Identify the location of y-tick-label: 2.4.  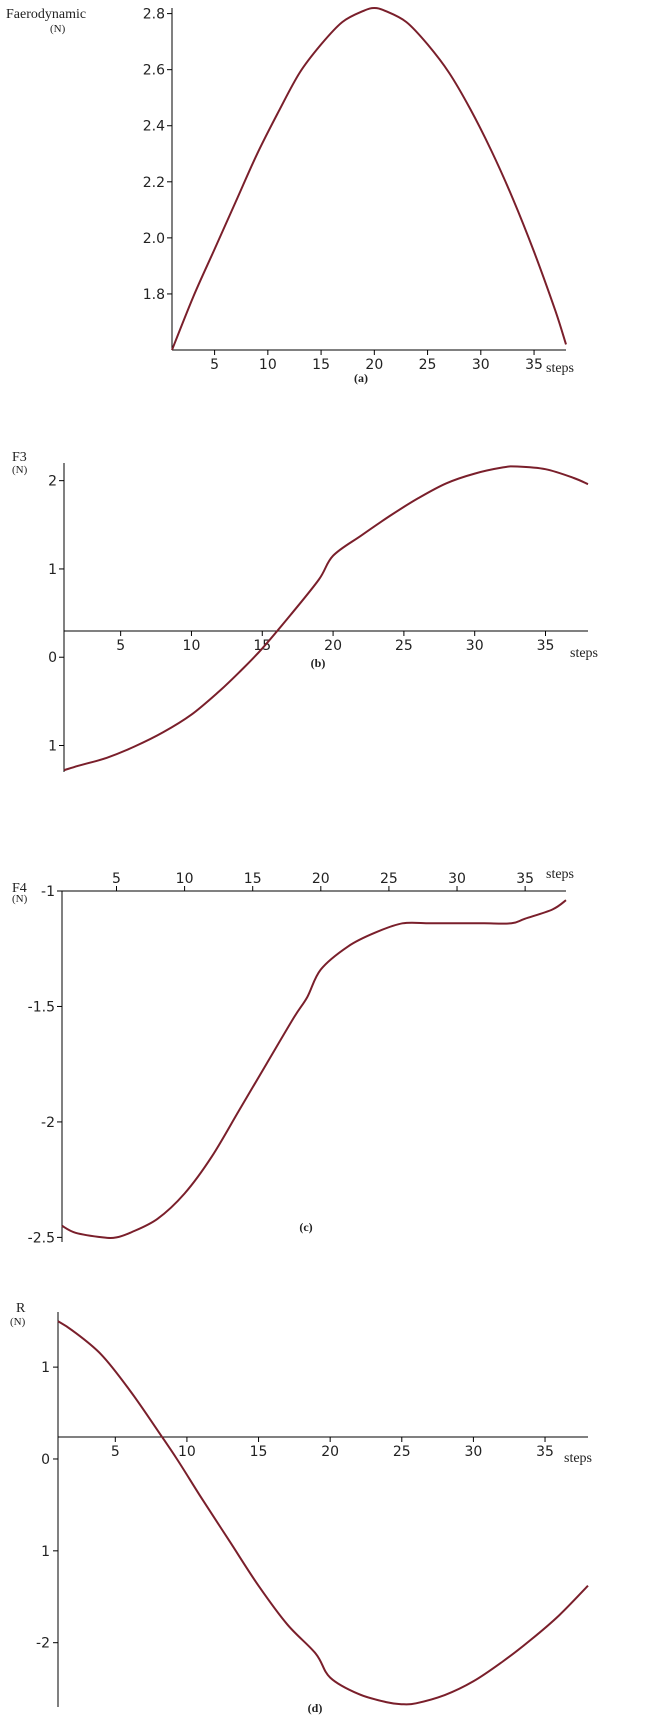
(154, 127).